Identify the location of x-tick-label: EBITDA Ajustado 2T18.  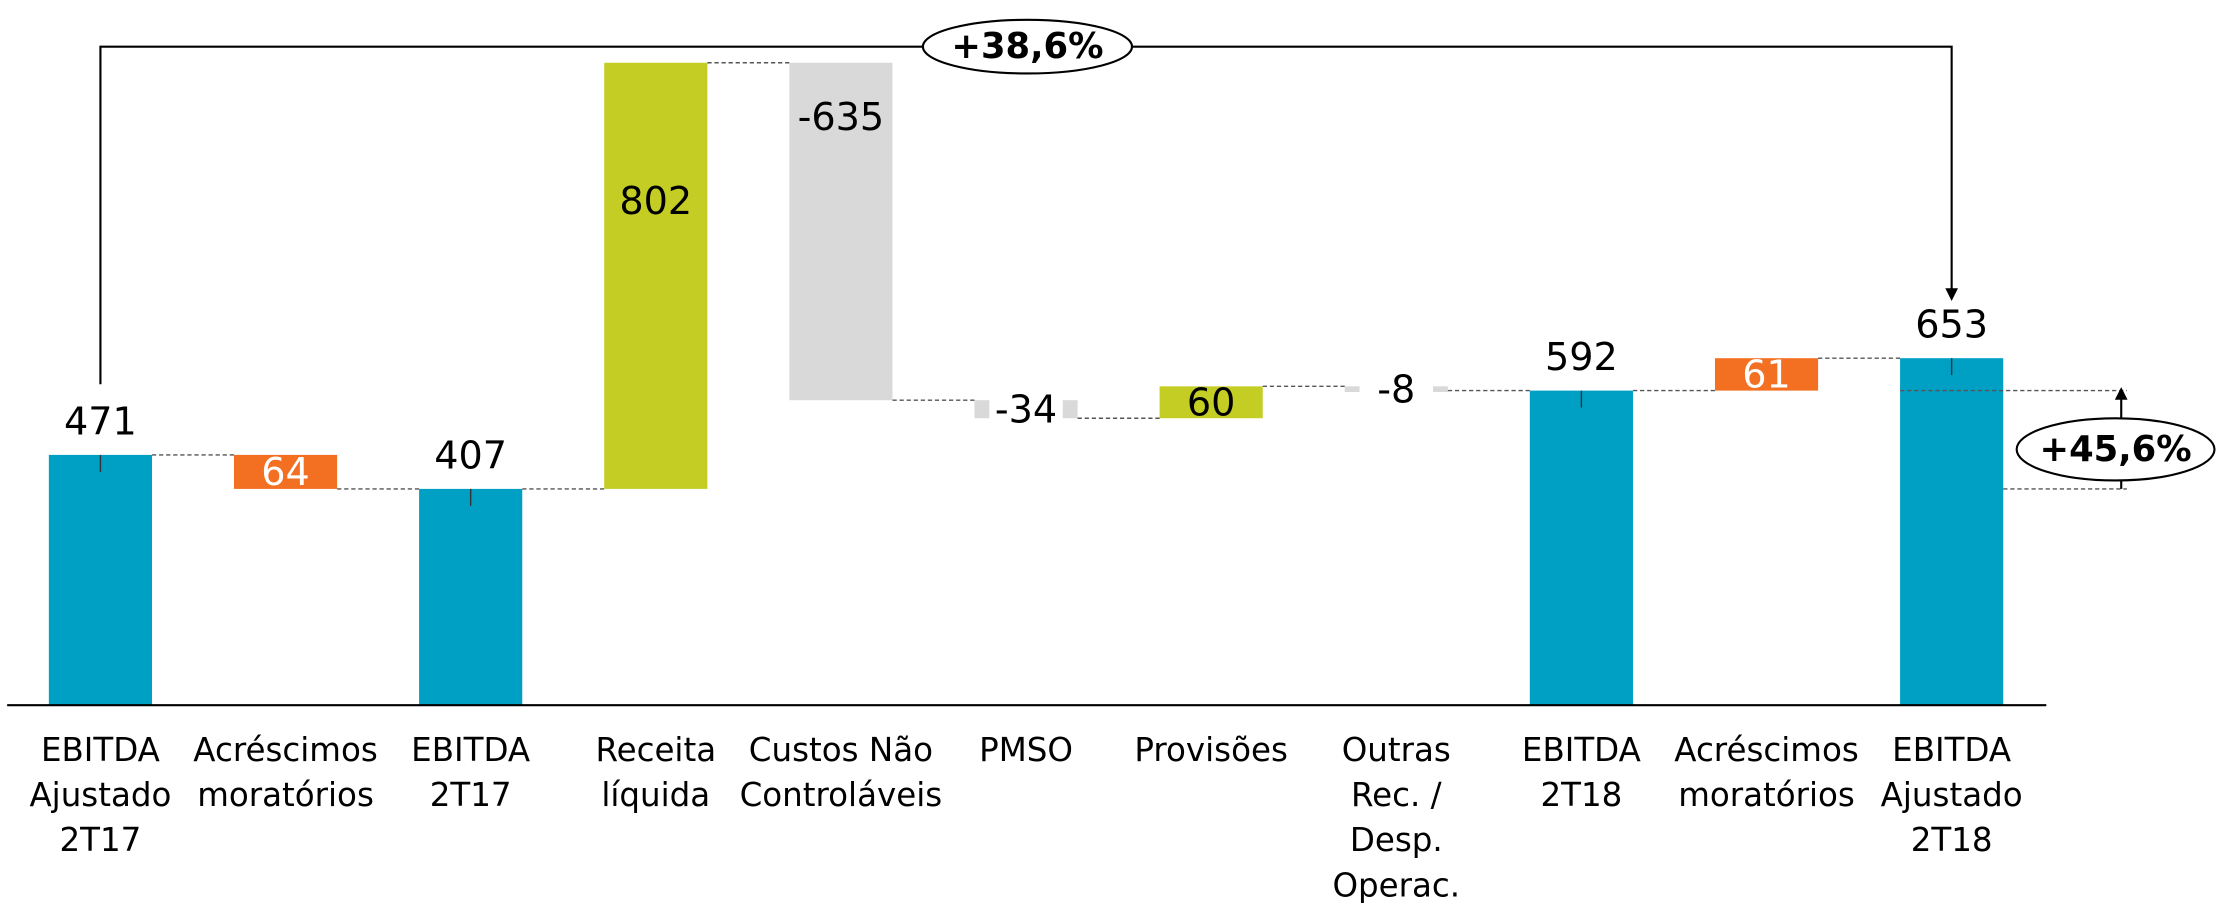
(1952, 795).